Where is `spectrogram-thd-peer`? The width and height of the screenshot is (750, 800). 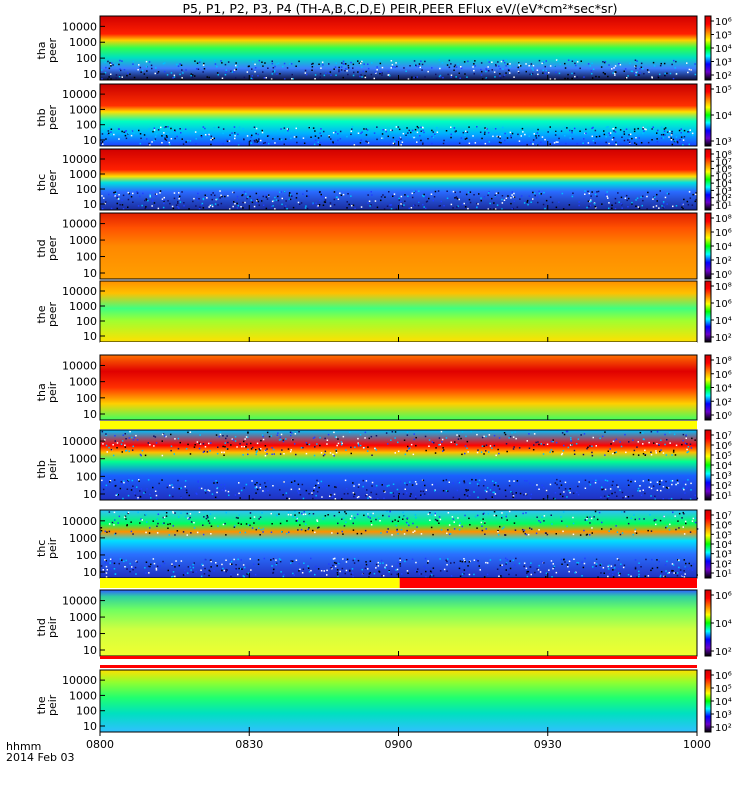 spectrogram-thd-peer is located at coordinates (398, 246).